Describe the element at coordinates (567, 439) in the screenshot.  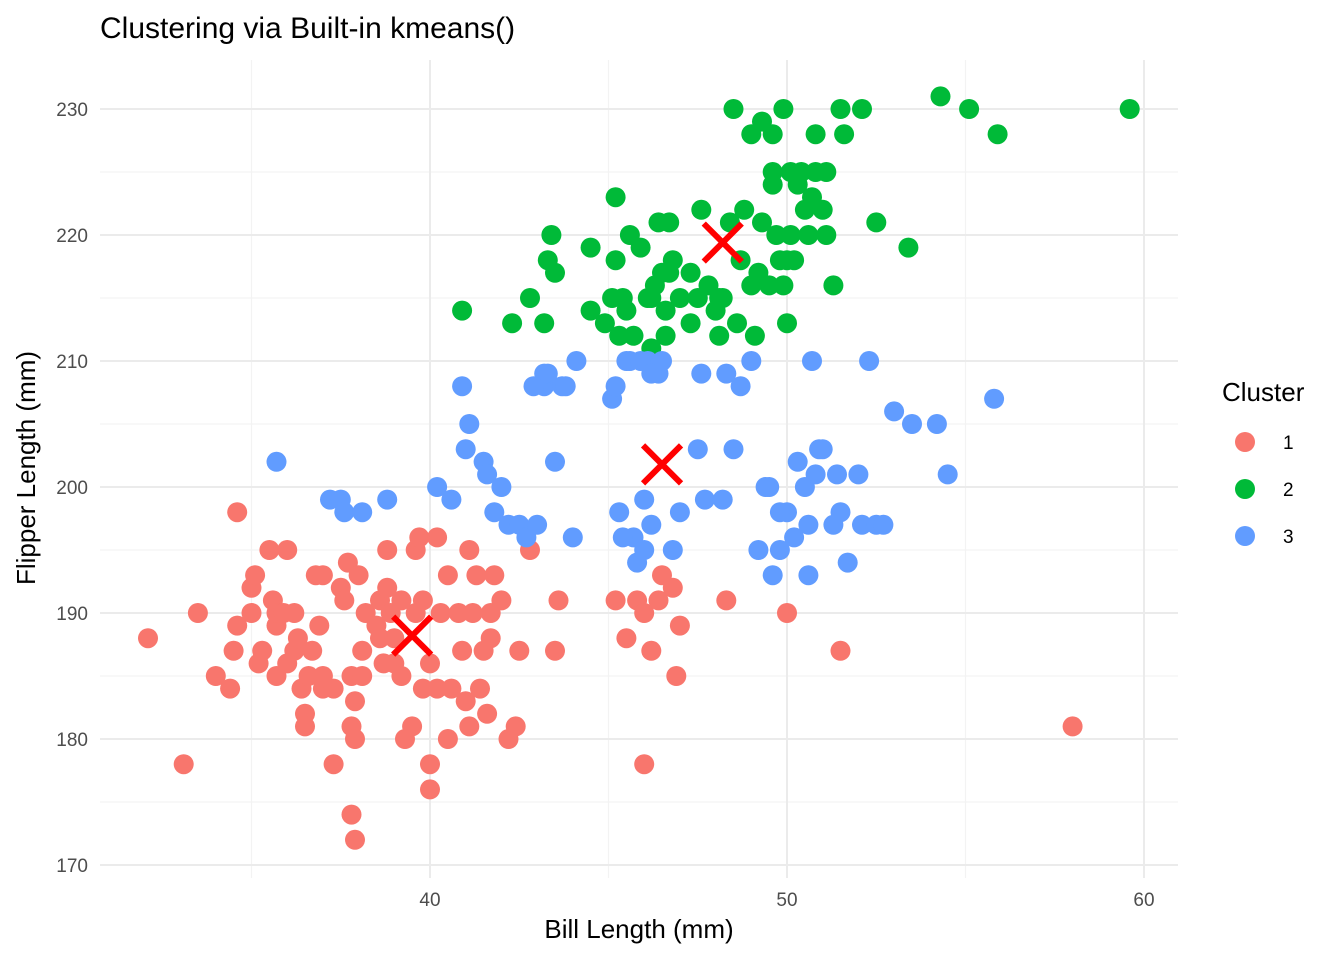
I see `centroid-markers` at that location.